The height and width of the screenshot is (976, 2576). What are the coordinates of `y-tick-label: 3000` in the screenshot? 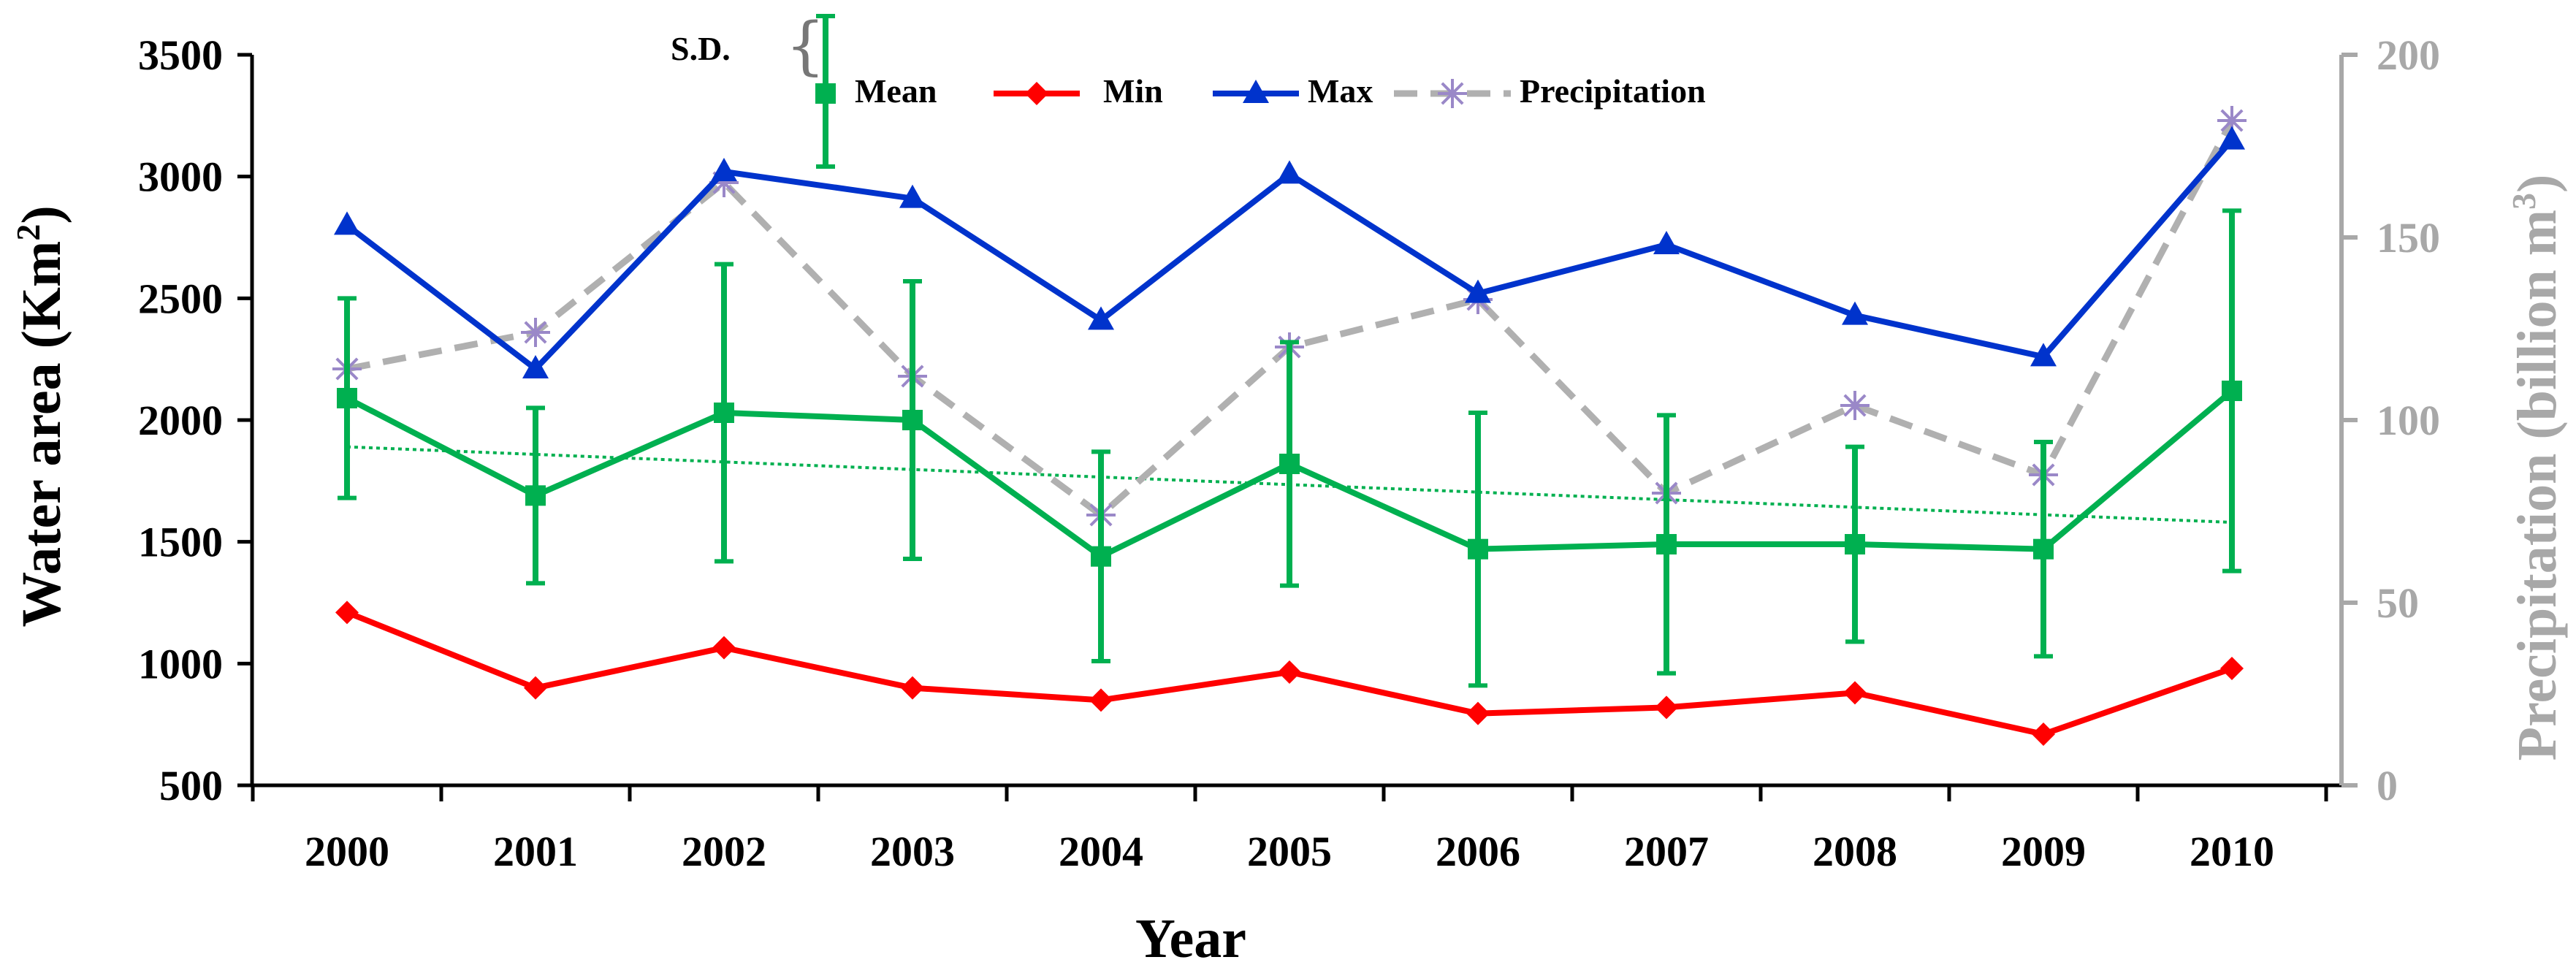 It's located at (181, 177).